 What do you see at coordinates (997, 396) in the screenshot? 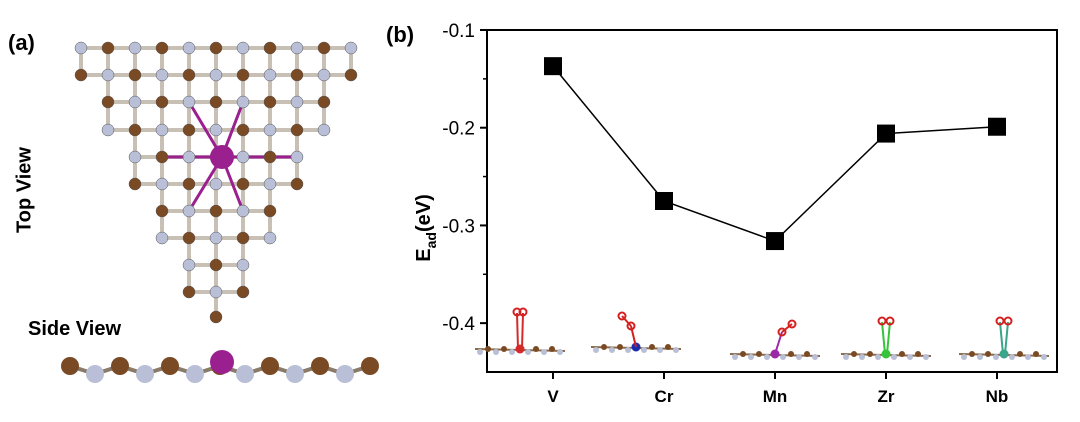
I see `x-tick-label: Nb` at bounding box center [997, 396].